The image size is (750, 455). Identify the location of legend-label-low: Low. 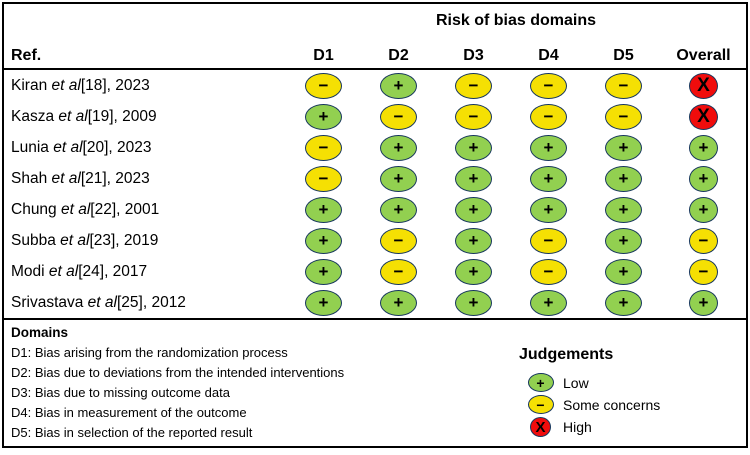
(576, 382).